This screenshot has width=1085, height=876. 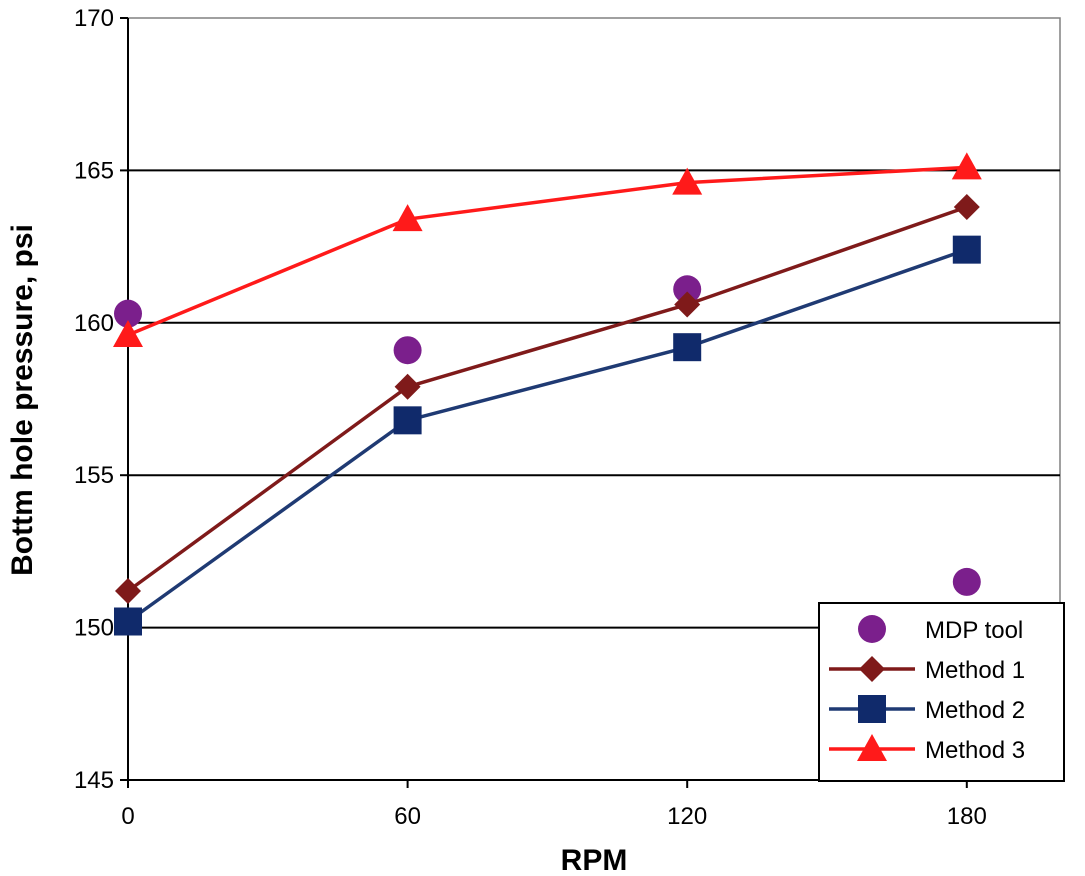 What do you see at coordinates (94, 475) in the screenshot?
I see `y-tick-label: 155` at bounding box center [94, 475].